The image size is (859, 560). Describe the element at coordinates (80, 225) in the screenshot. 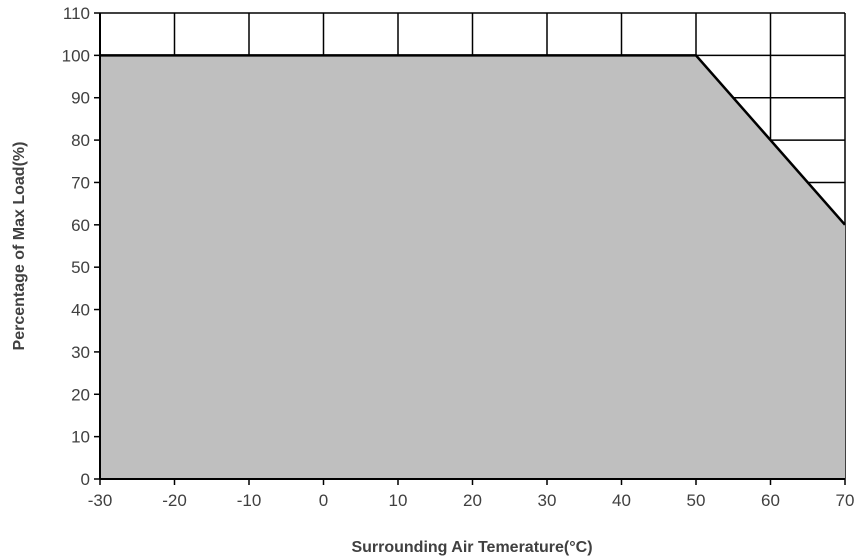

I see `y-tick-label: 60` at that location.